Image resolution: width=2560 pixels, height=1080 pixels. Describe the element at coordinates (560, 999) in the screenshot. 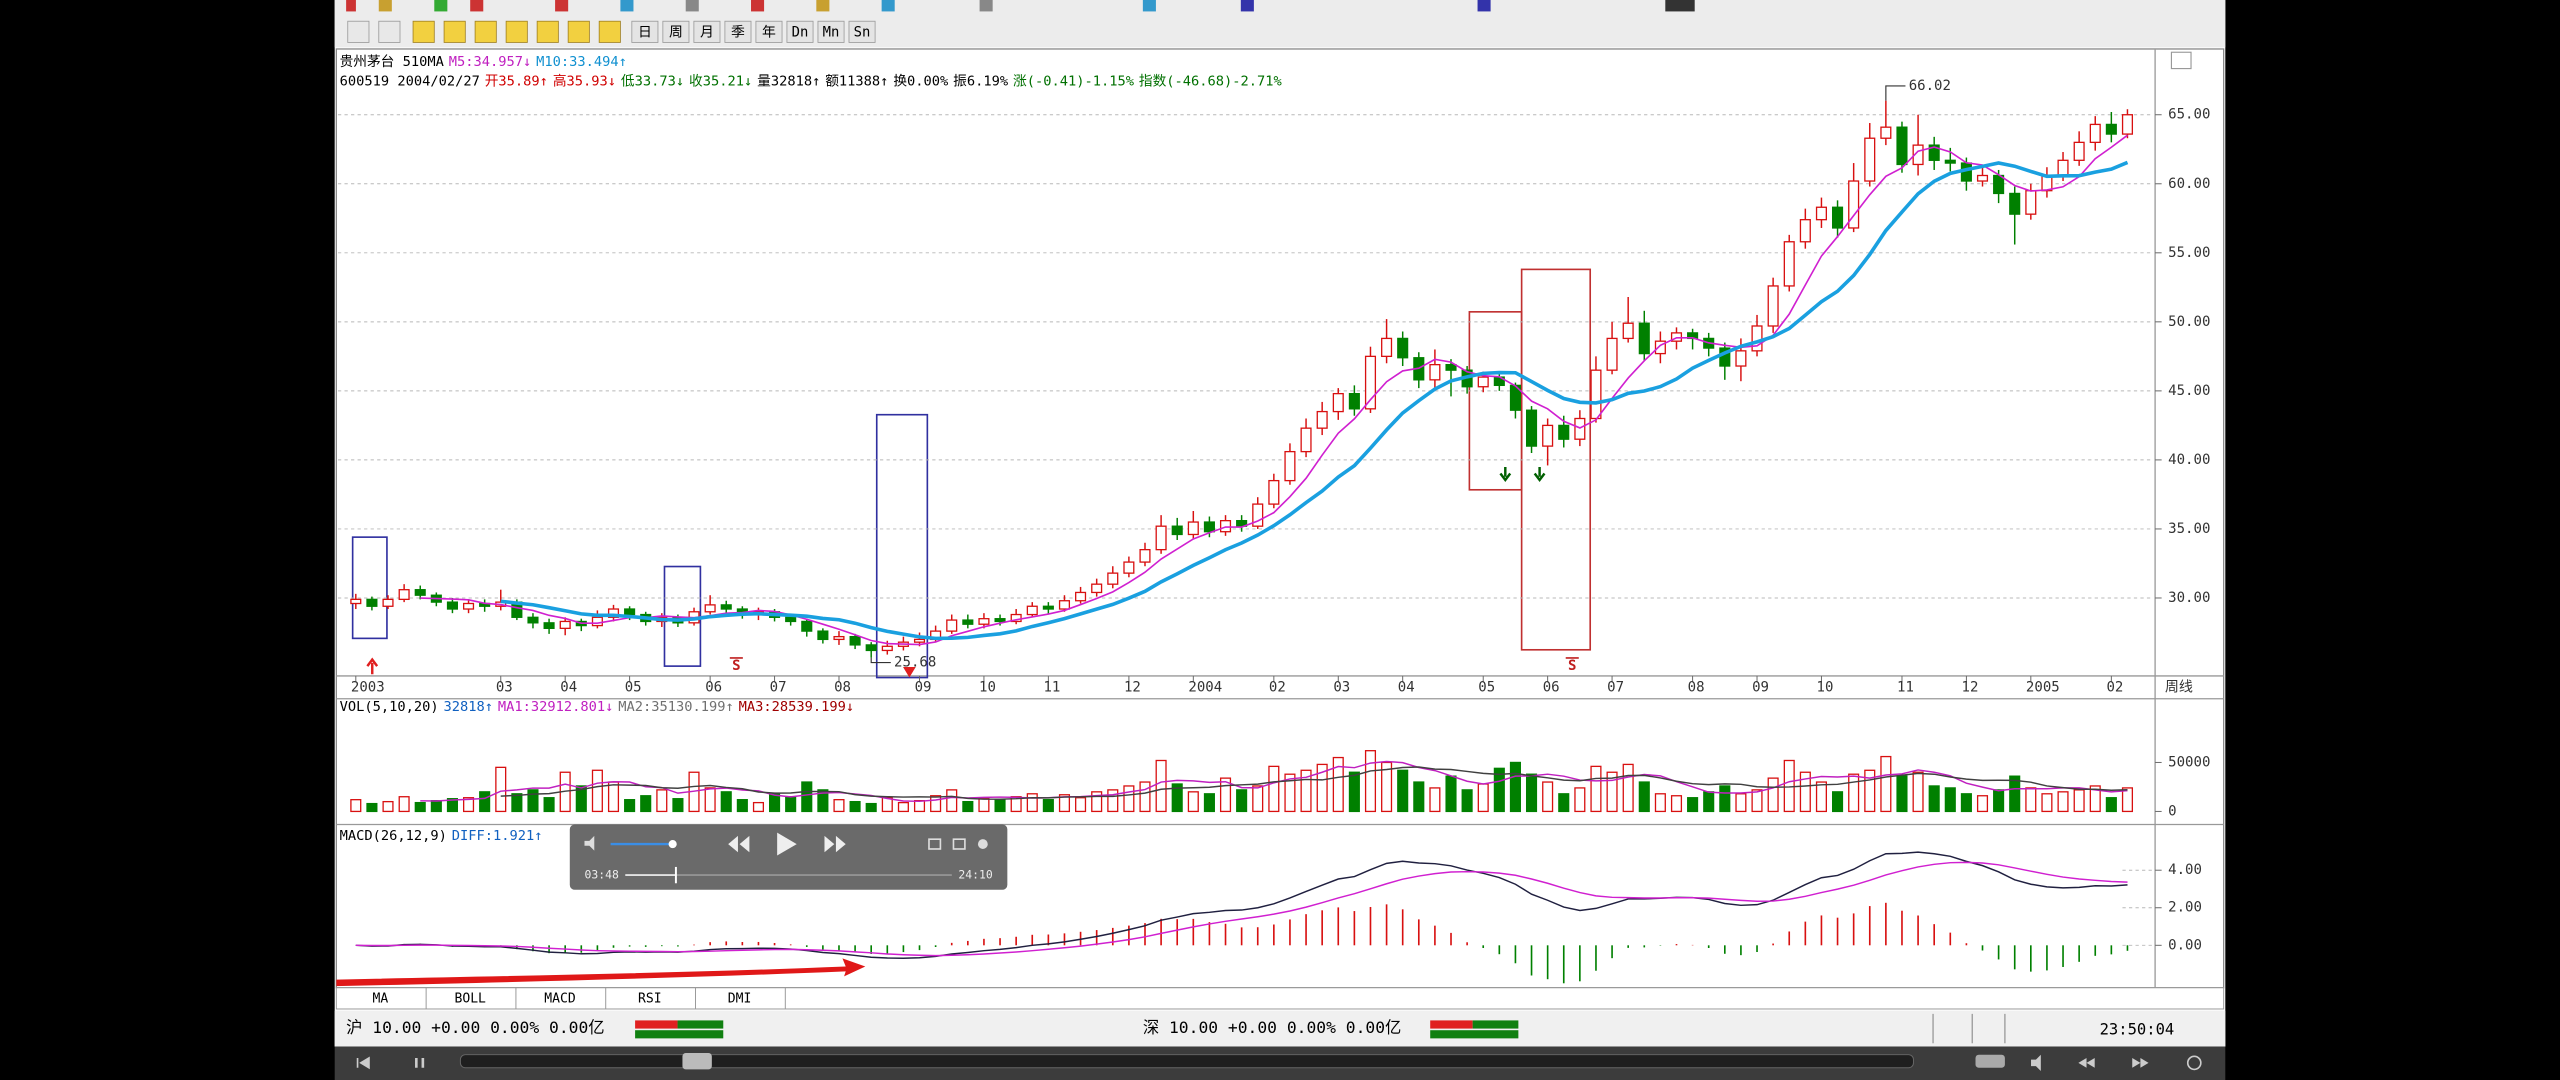

I see `tab-label: MACD` at that location.